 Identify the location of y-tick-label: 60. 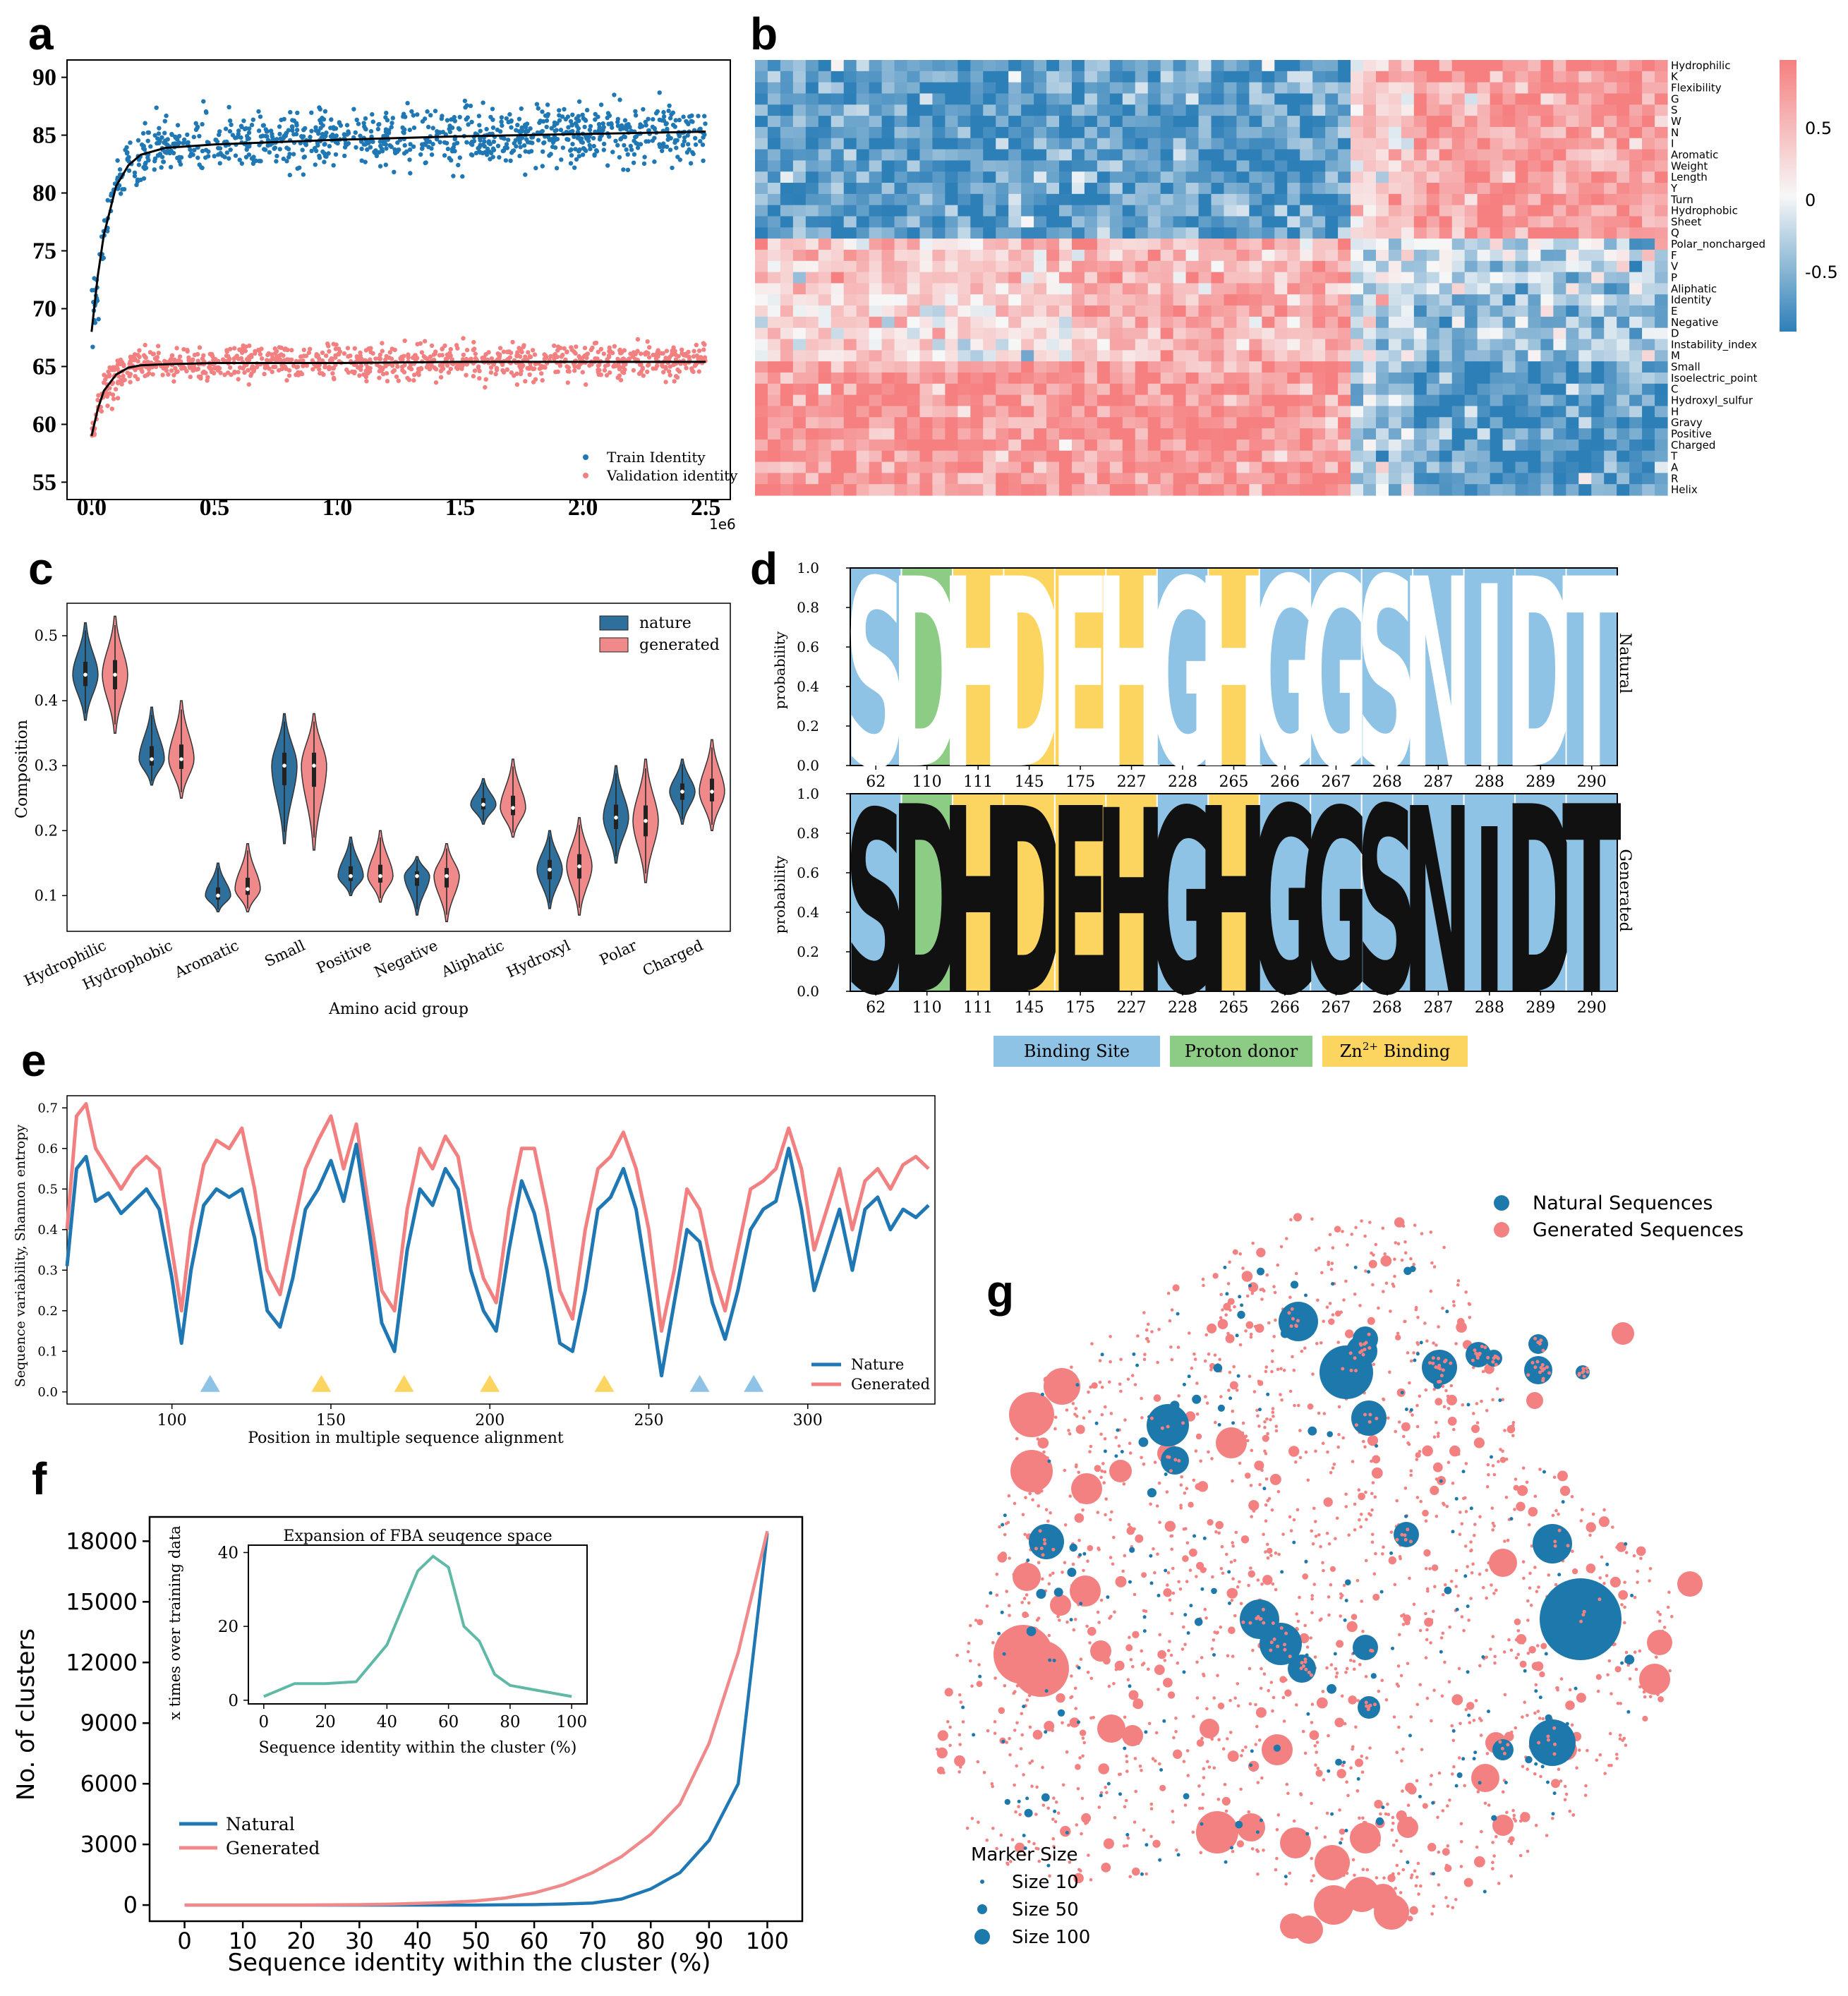
(44, 424).